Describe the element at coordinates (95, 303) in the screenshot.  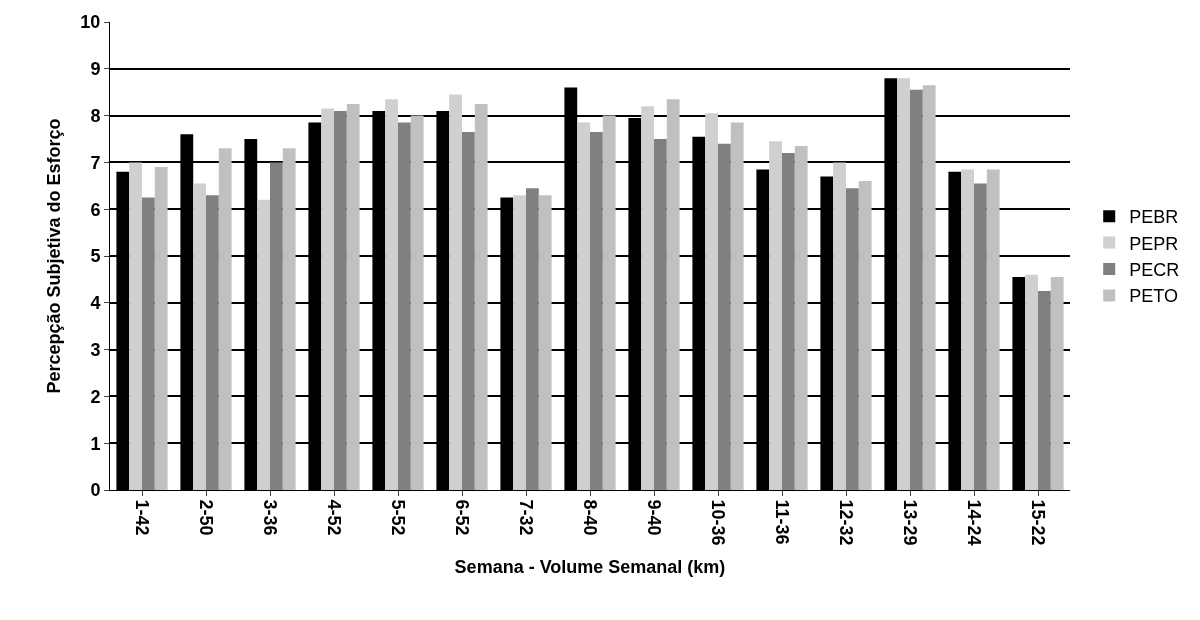
I see `y-tick-label: 4` at that location.